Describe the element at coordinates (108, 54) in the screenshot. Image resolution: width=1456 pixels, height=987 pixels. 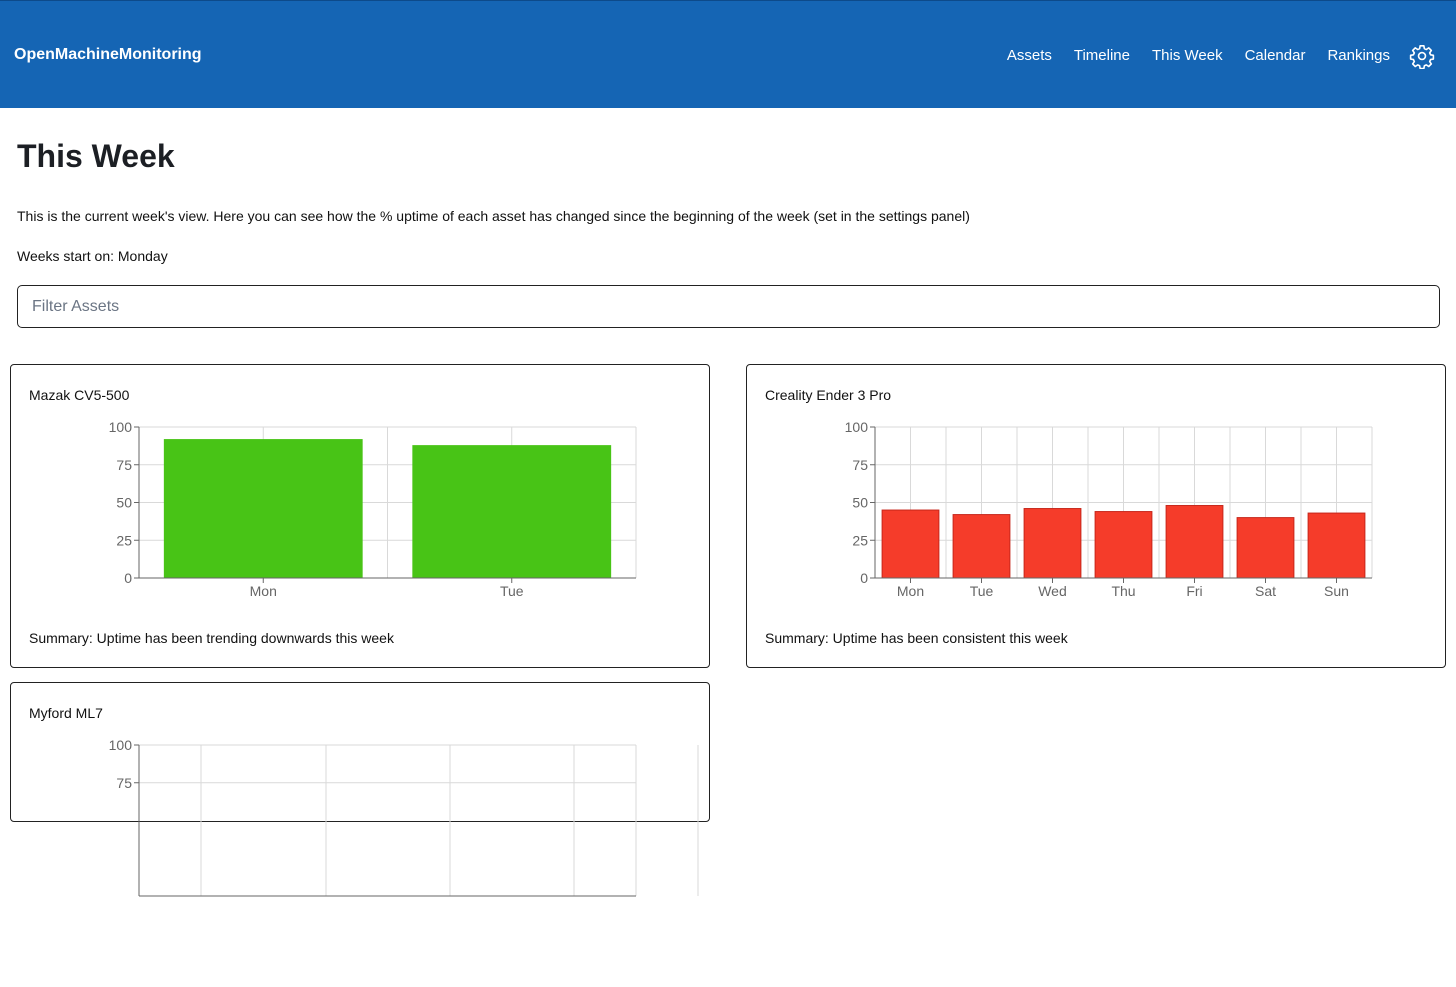
I see `brand-logo: OpenMachineMonitoring` at that location.